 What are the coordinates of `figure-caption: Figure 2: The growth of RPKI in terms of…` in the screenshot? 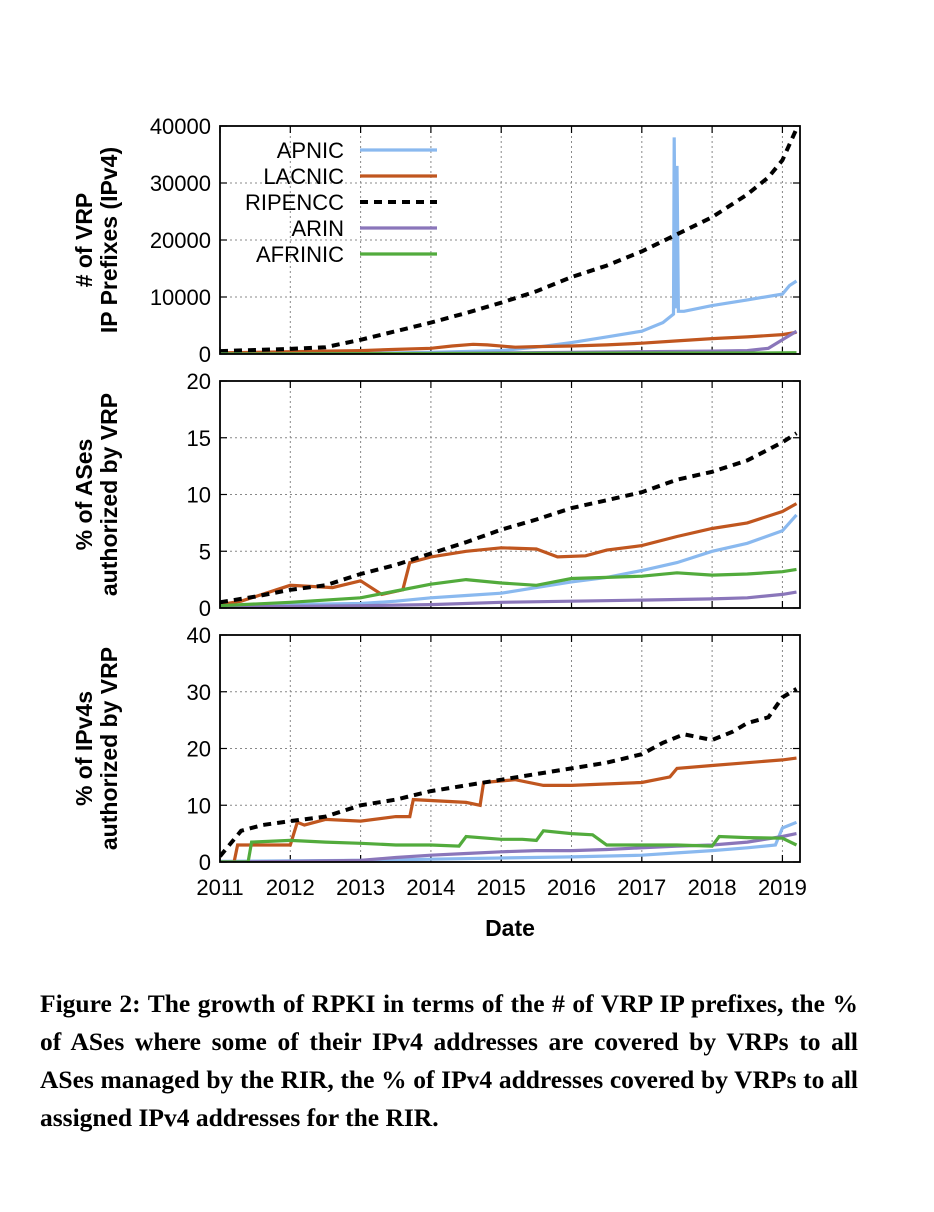 It's located at (449, 1060).